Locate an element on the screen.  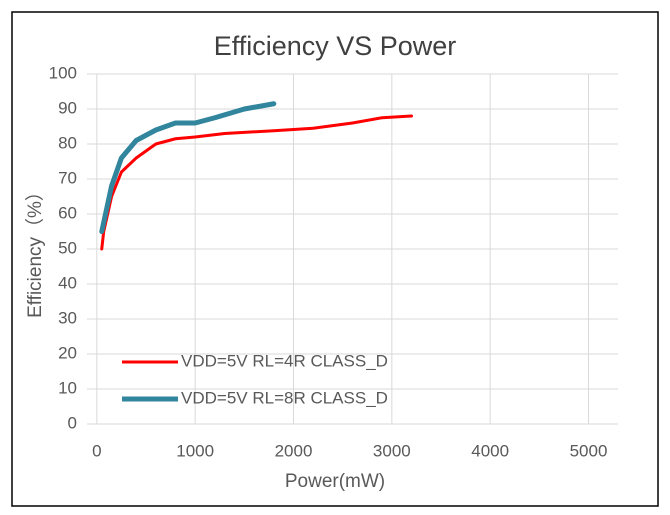
x-tick-label: 2000 is located at coordinates (294, 450).